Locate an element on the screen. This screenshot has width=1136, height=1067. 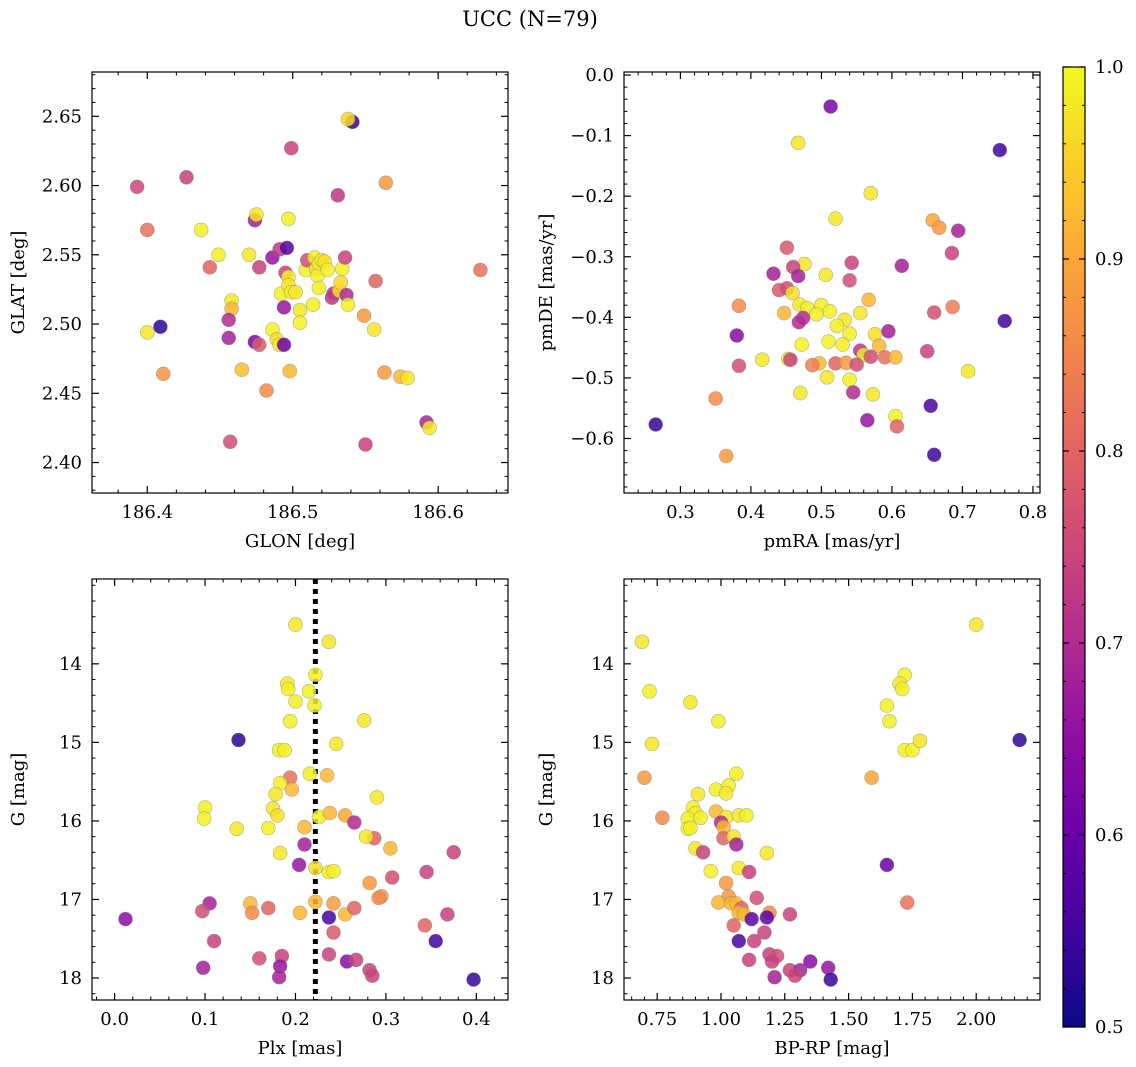
x-axis-label: GLON [deg] is located at coordinates (300, 541).